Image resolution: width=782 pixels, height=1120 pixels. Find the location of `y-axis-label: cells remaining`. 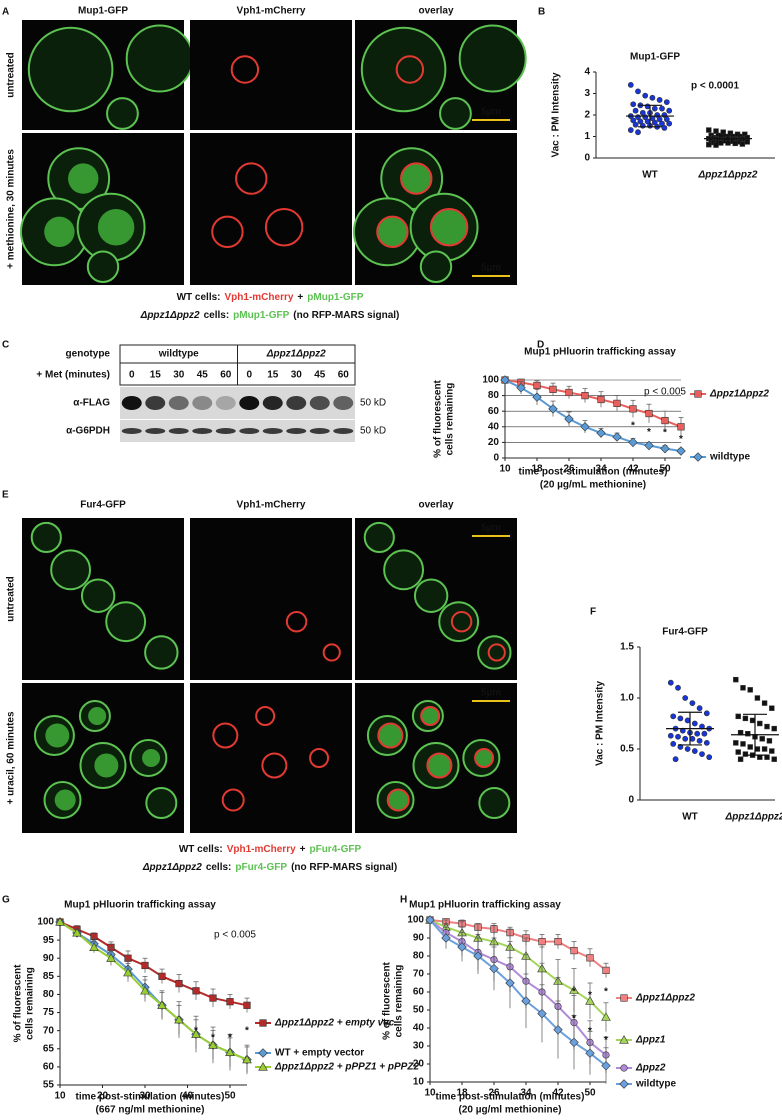

y-axis-label: cells remaining is located at coordinates (450, 419).